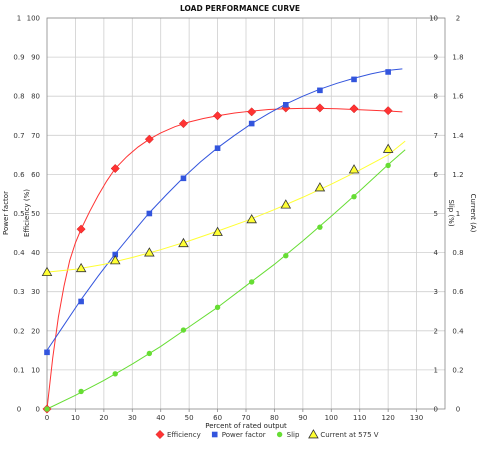 The width and height of the screenshot is (480, 450). I want to click on power-factor-tick-label: 0.7, so click(18, 136).